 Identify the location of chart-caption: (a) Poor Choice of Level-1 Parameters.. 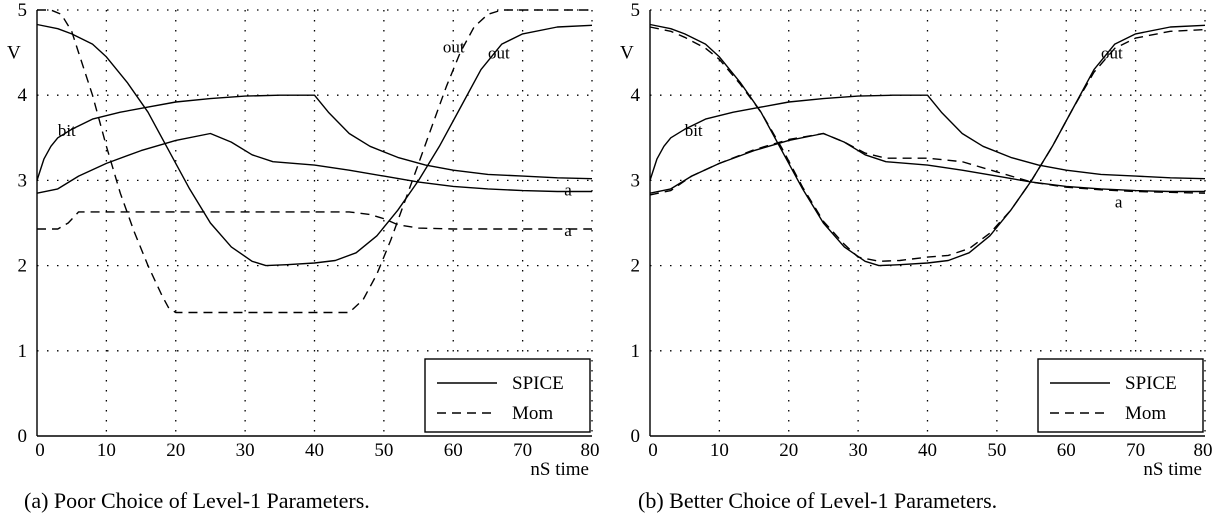
(197, 500).